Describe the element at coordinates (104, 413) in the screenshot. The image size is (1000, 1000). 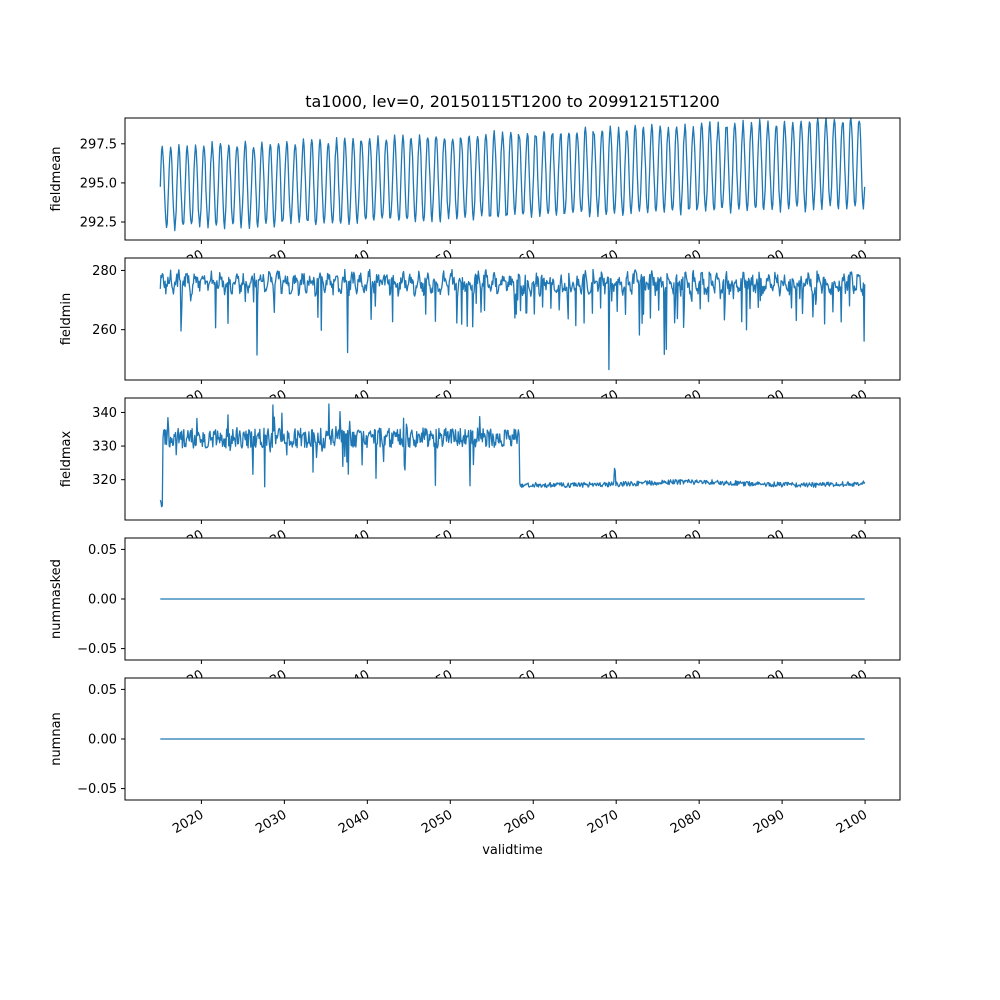
I see `y-tick-label: 340` at that location.